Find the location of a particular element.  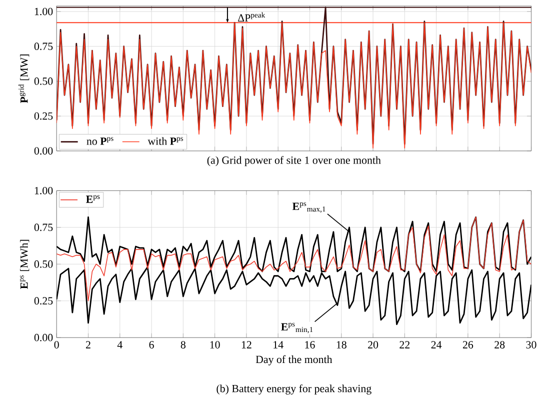

x-tick-label: 16 is located at coordinates (310, 344).